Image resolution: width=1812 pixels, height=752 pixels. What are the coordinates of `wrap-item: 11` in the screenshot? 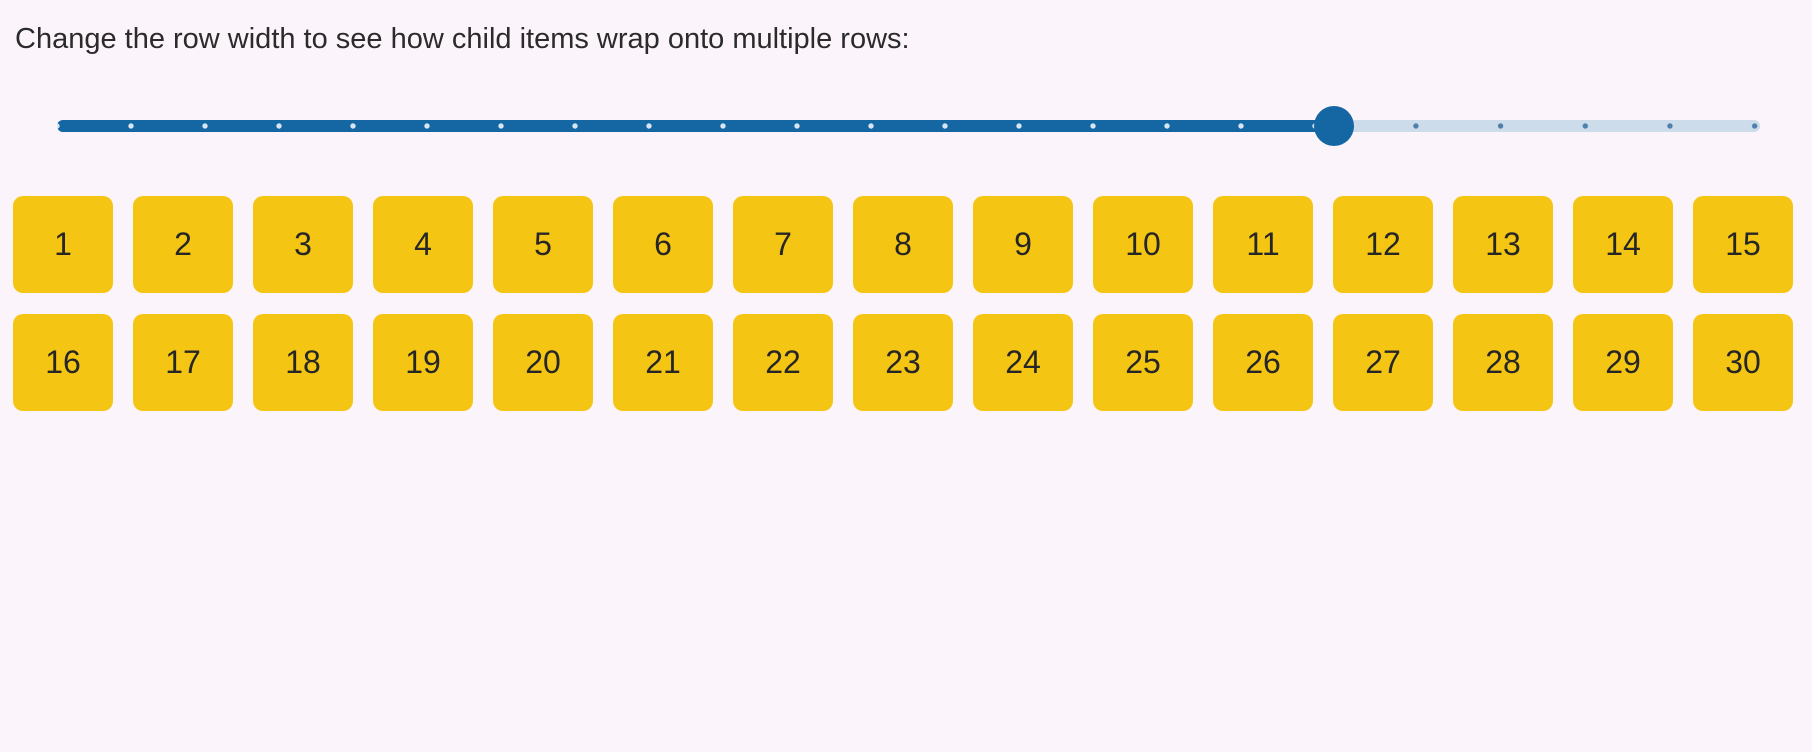 It's located at (1263, 244).